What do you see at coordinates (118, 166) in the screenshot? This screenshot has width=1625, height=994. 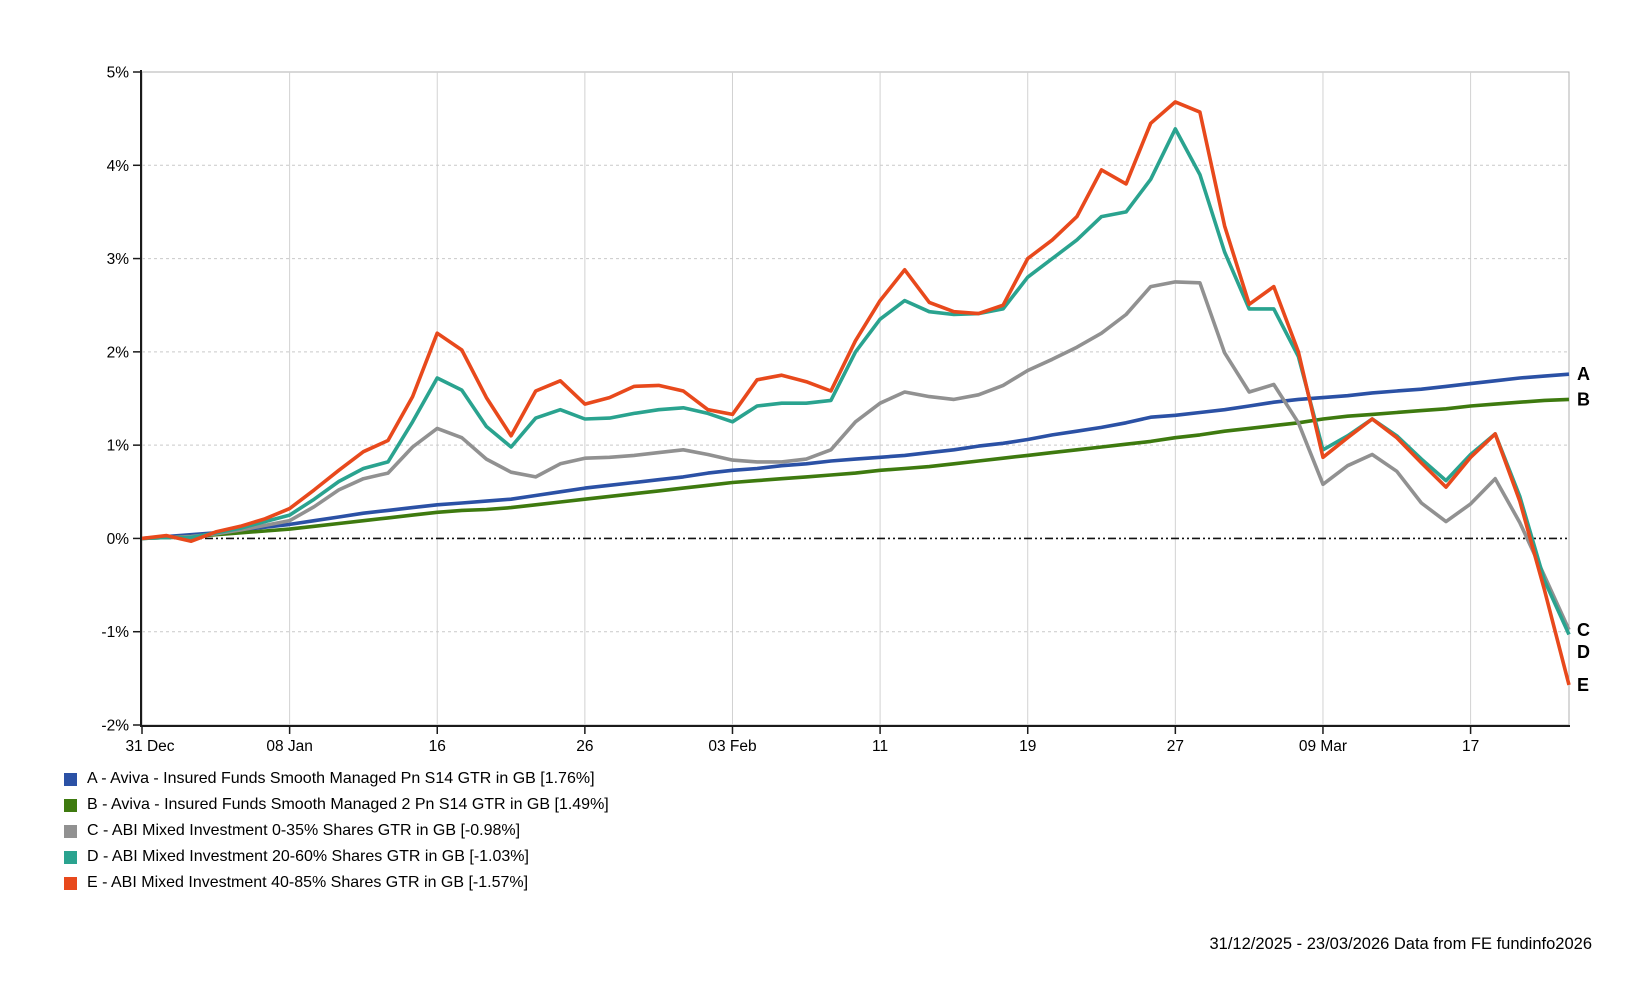 I see `y-tick-label: 4%` at bounding box center [118, 166].